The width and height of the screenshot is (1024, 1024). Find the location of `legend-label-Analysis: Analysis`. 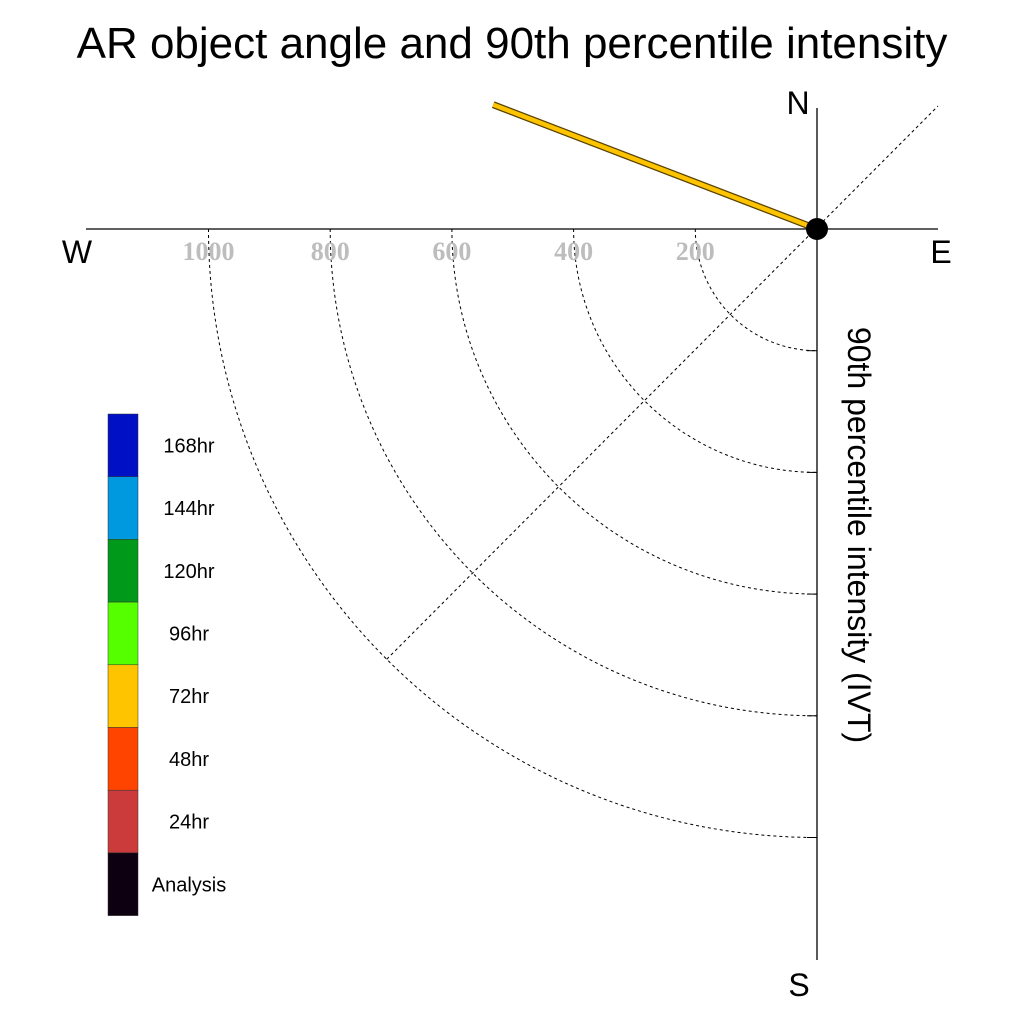

legend-label-Analysis: Analysis is located at coordinates (189, 885).